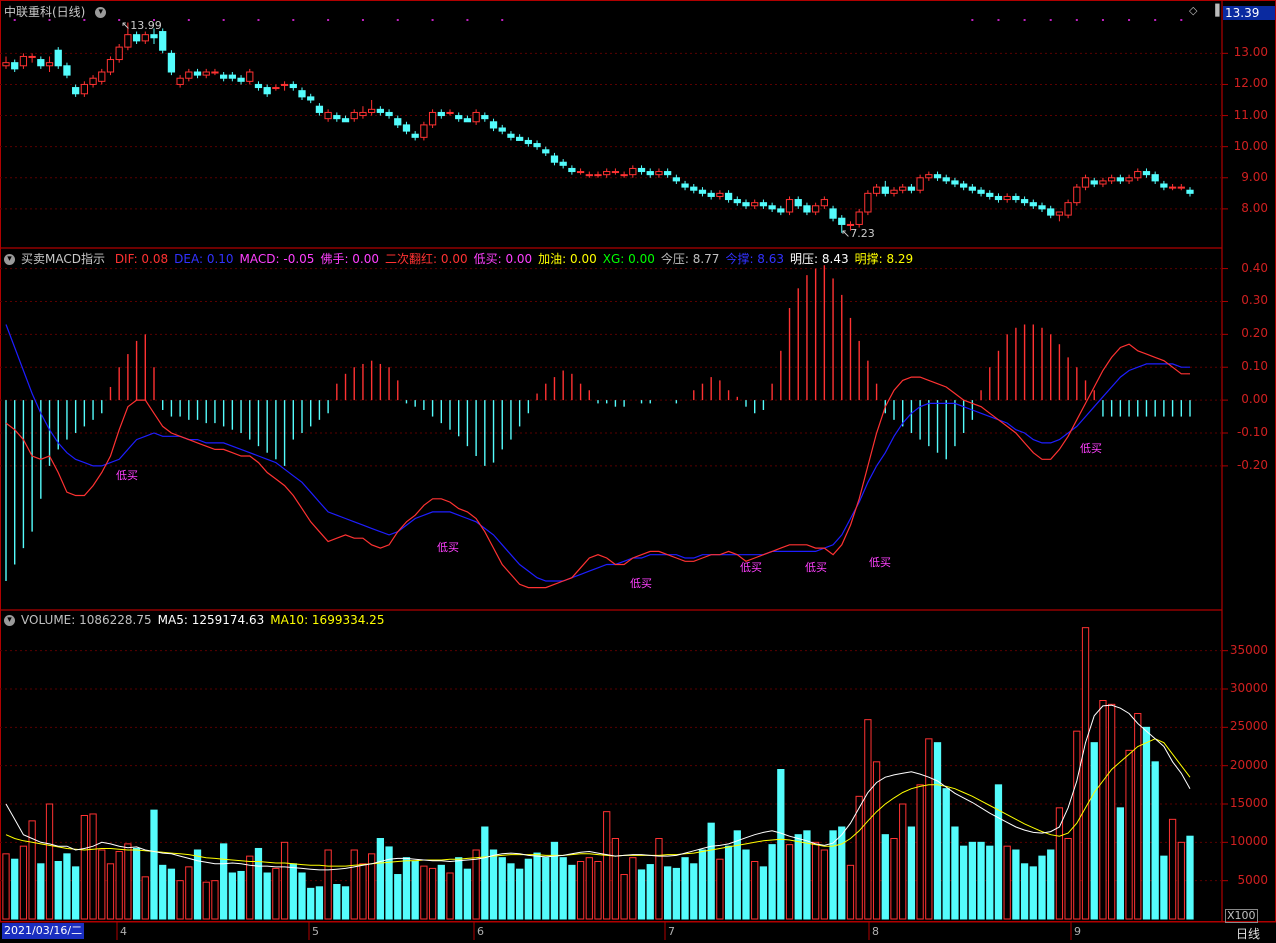 This screenshot has width=1276, height=943. Describe the element at coordinates (1248, 841) in the screenshot. I see `volume-y-tick-label: 10000` at that location.